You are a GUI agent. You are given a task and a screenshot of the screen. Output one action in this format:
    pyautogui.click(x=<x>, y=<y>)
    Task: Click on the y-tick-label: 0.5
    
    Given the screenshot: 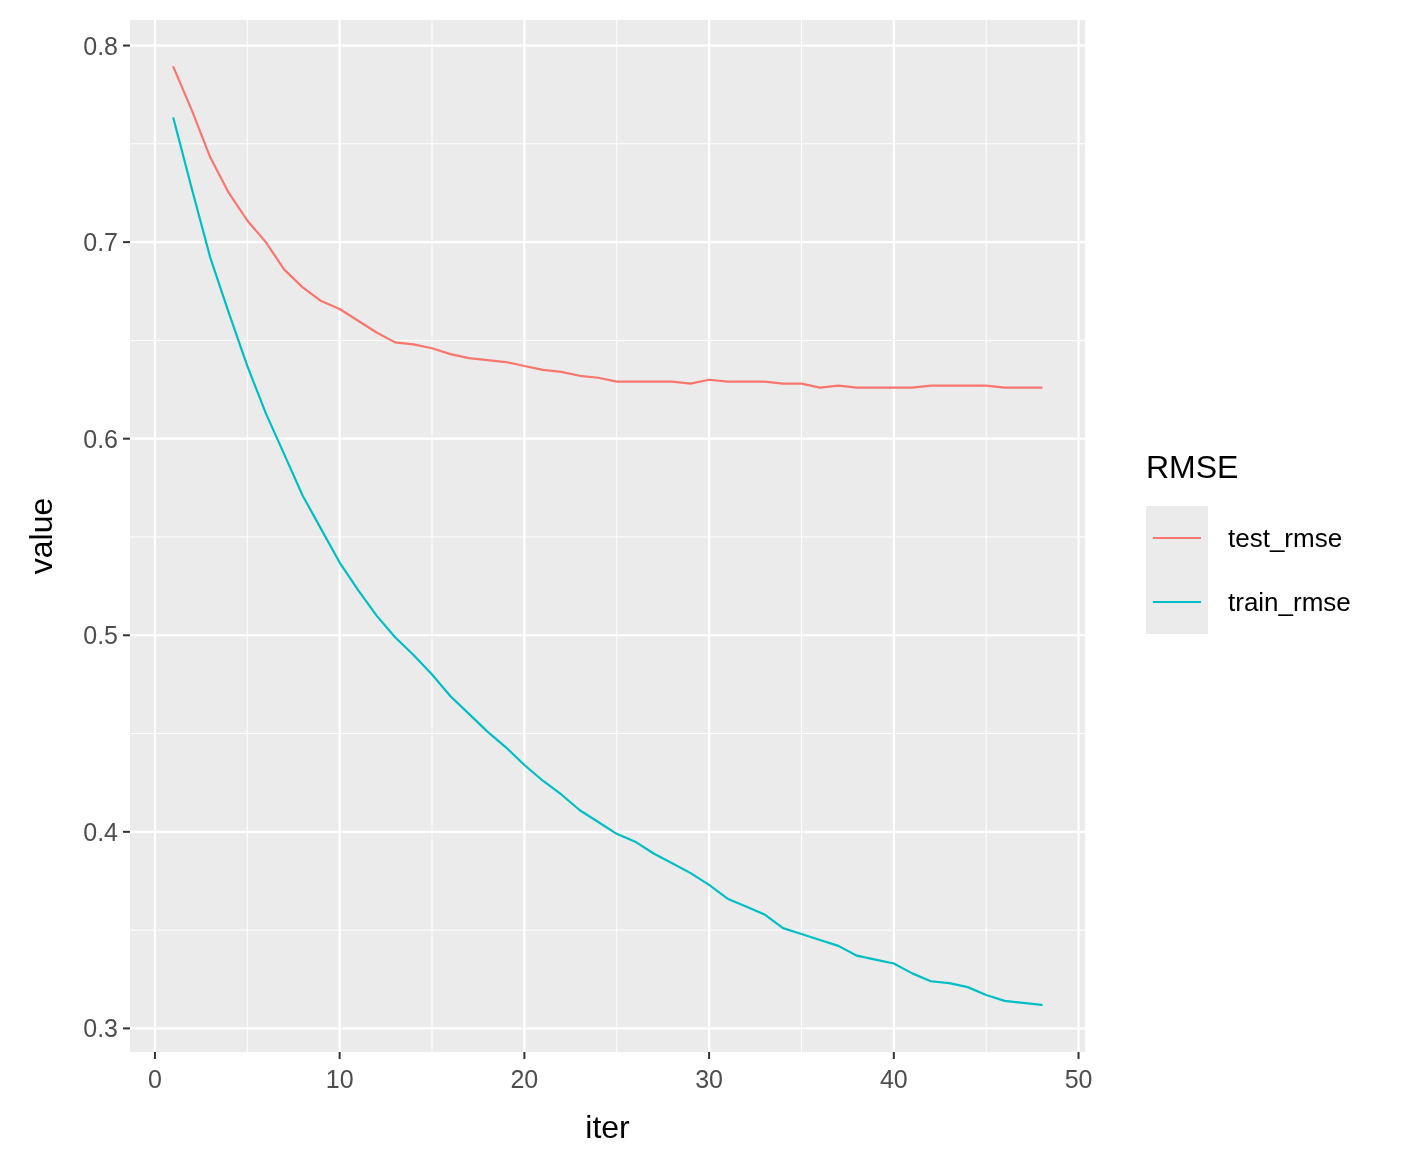 What is the action you would take?
    pyautogui.click(x=100, y=635)
    